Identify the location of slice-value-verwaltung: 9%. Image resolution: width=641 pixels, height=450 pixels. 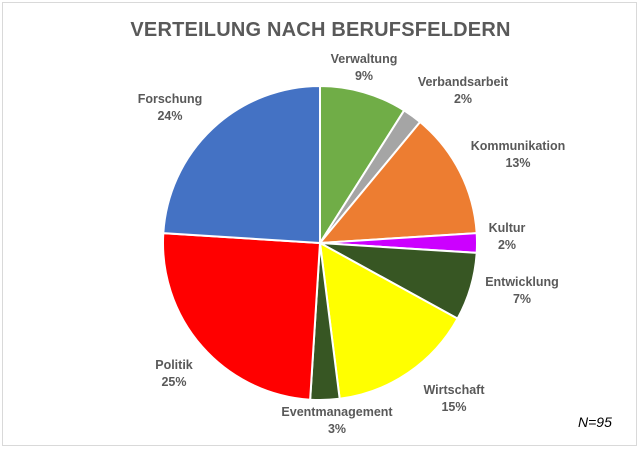
(364, 76).